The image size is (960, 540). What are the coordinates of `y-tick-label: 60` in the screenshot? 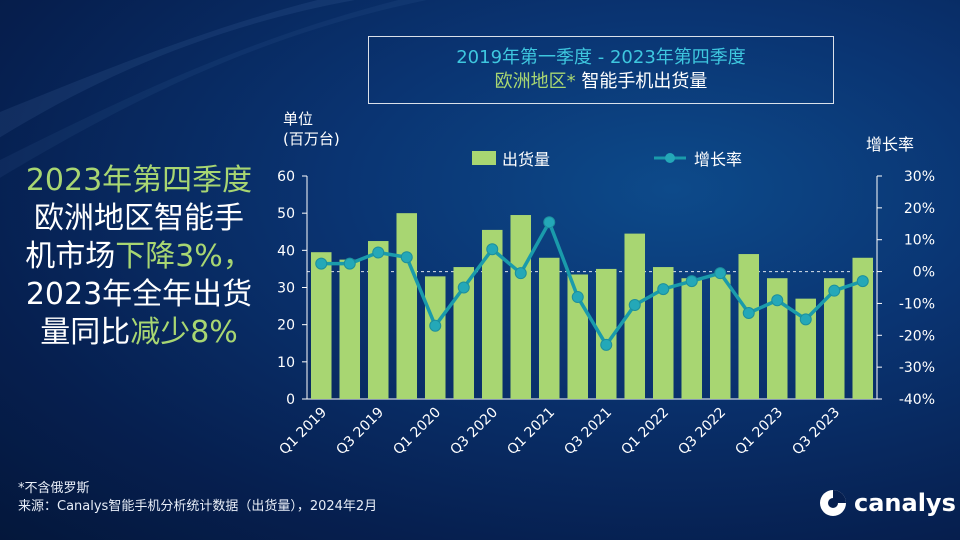 It's located at (286, 177).